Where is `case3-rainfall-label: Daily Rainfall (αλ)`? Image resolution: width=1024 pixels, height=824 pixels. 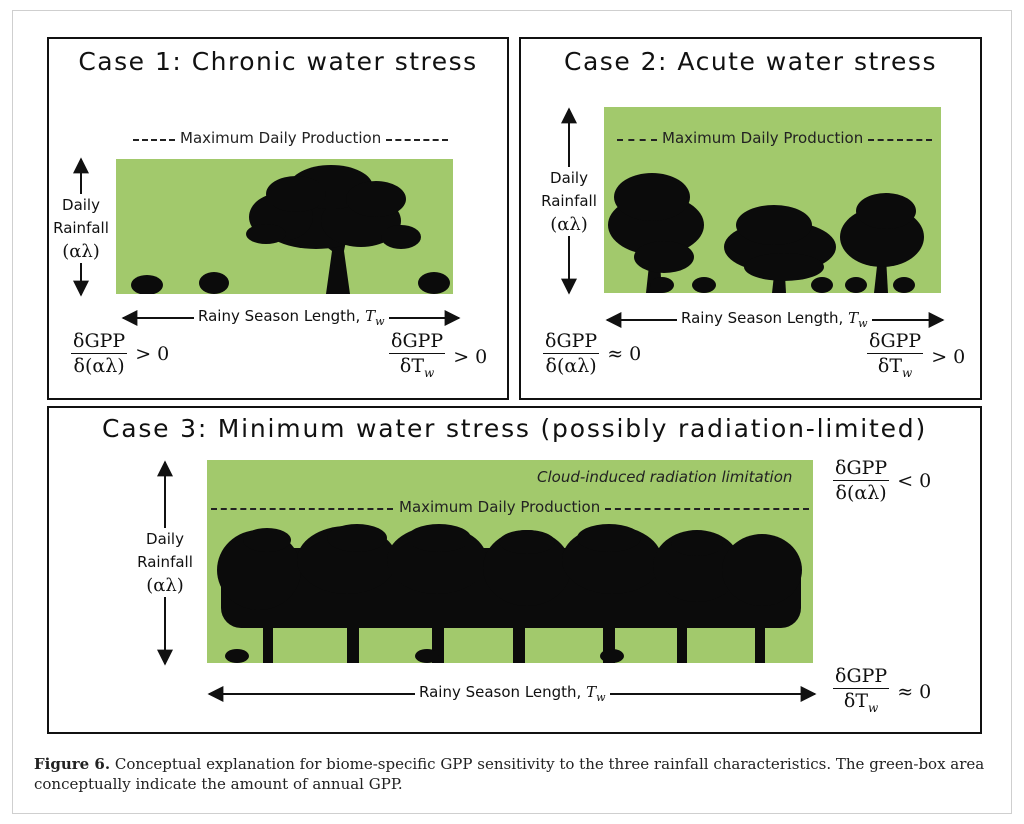
case3-rainfall-label: Daily Rainfall (αλ) is located at coordinates (165, 562).